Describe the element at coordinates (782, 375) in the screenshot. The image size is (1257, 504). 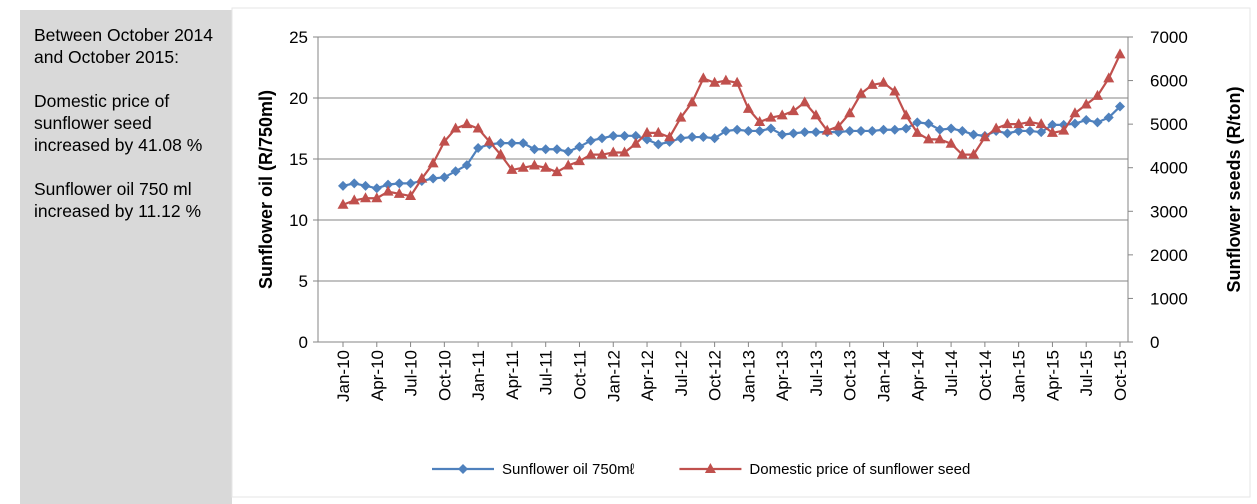
I see `x-tick-label: Apr-13` at that location.